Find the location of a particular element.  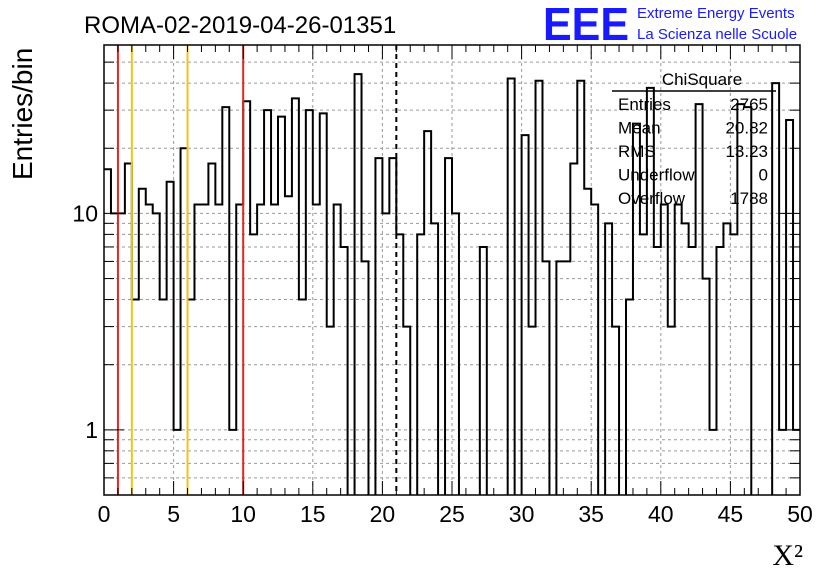

x-tick-label: 15 is located at coordinates (313, 514).